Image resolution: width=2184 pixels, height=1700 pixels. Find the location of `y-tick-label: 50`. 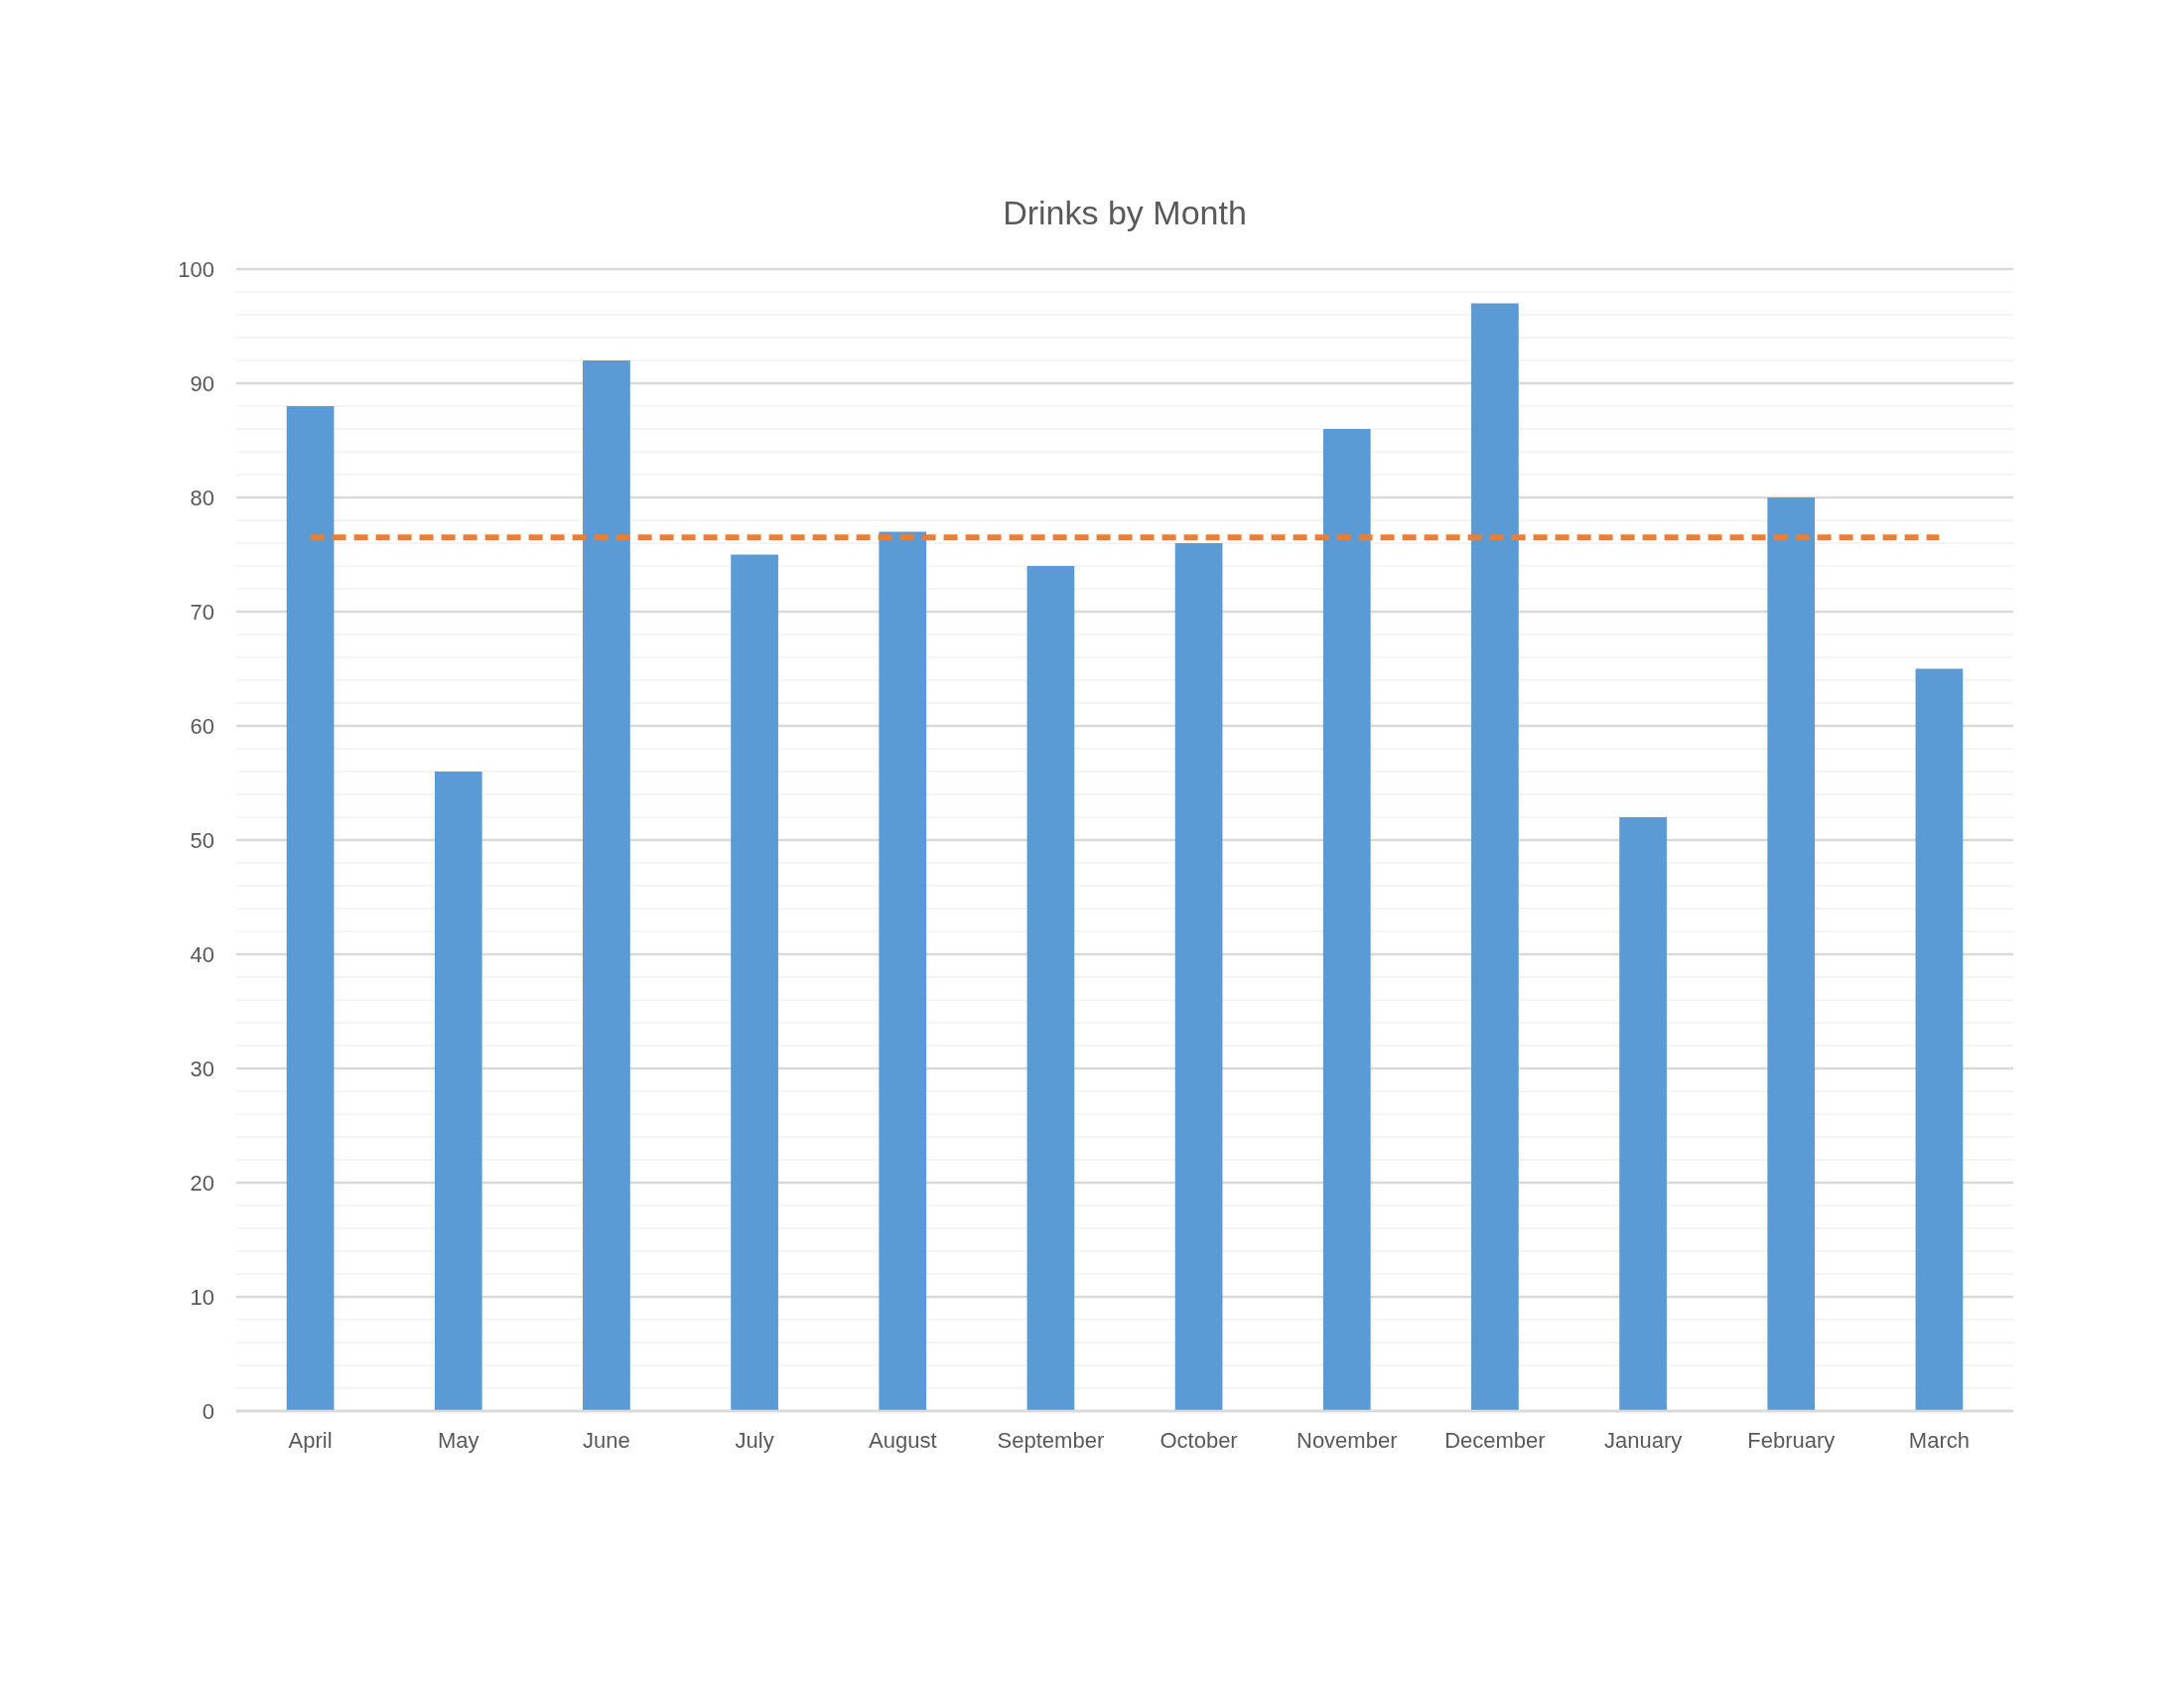

y-tick-label: 50 is located at coordinates (202, 840).